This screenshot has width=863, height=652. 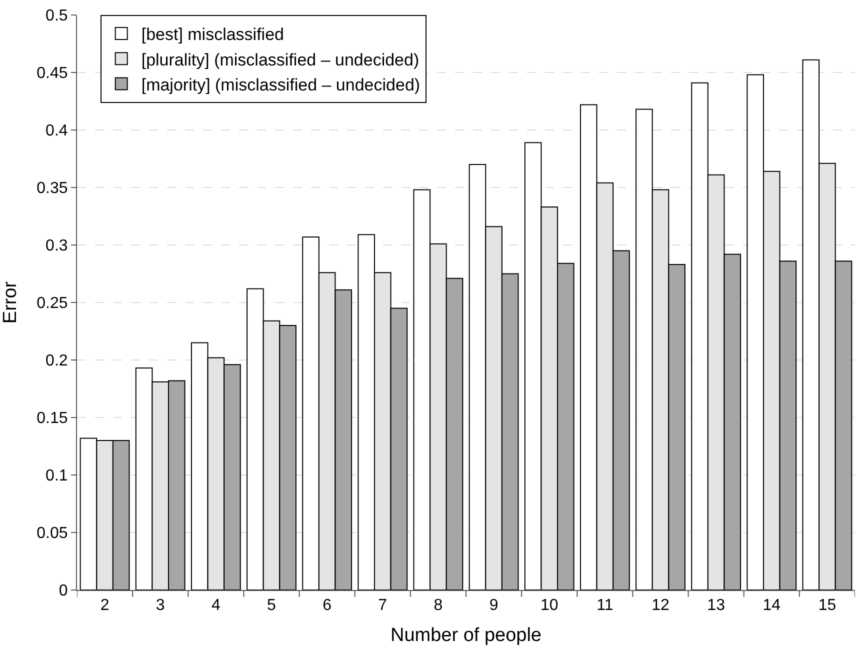 I want to click on x-tick-label: 4, so click(x=215, y=605).